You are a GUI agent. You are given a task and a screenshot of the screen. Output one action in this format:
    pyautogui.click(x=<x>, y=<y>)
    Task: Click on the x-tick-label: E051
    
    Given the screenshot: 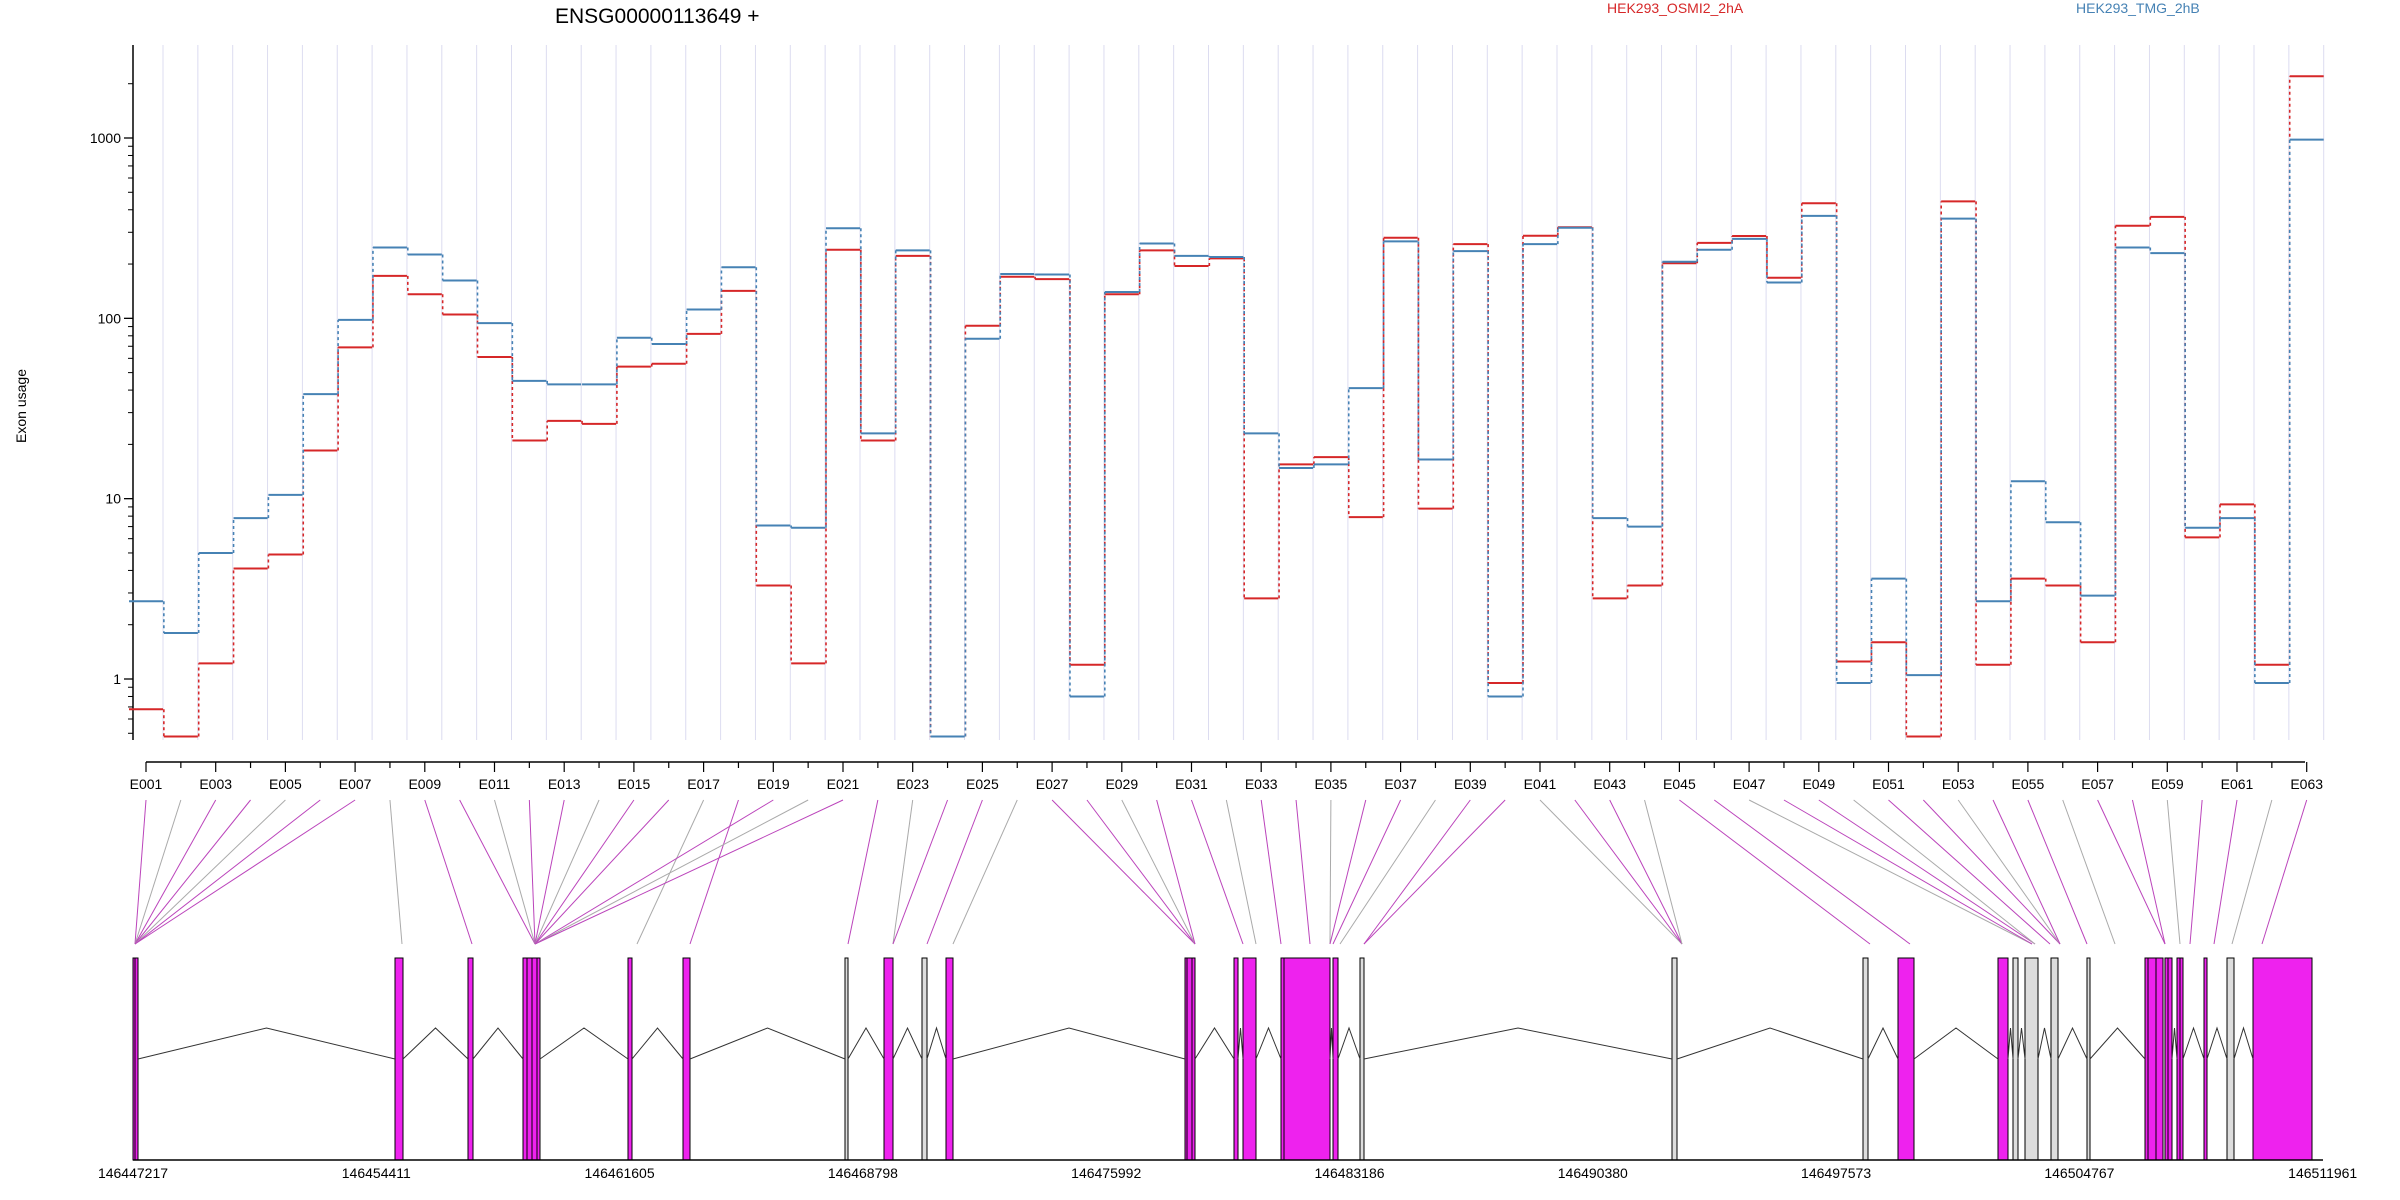 What is the action you would take?
    pyautogui.click(x=1888, y=784)
    